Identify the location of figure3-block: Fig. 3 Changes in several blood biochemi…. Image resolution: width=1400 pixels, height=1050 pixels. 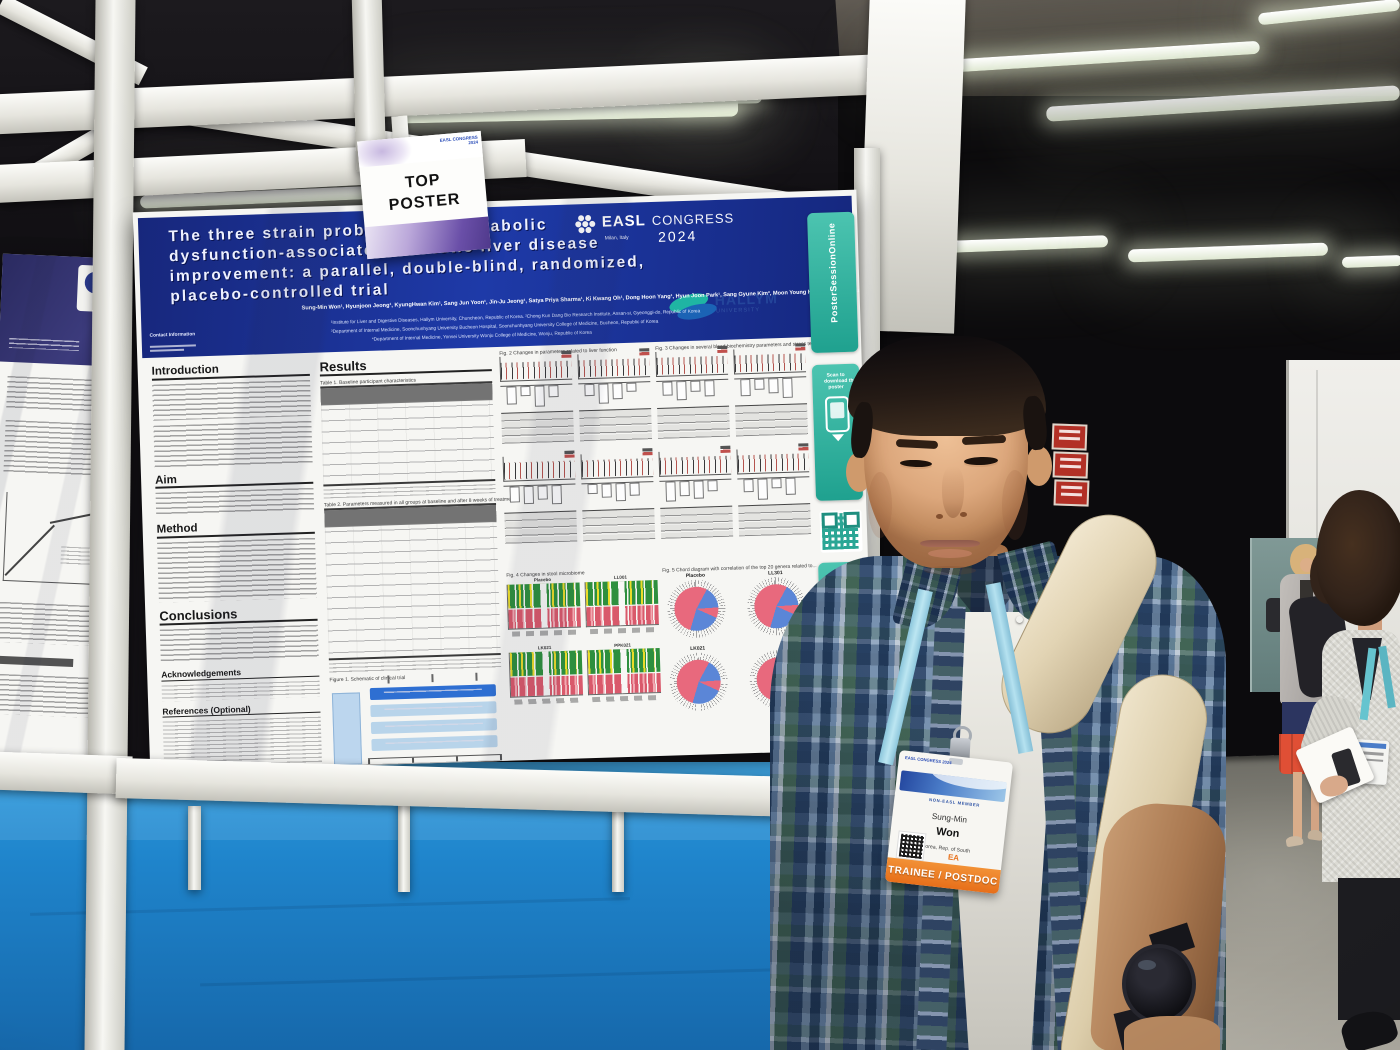
(735, 443).